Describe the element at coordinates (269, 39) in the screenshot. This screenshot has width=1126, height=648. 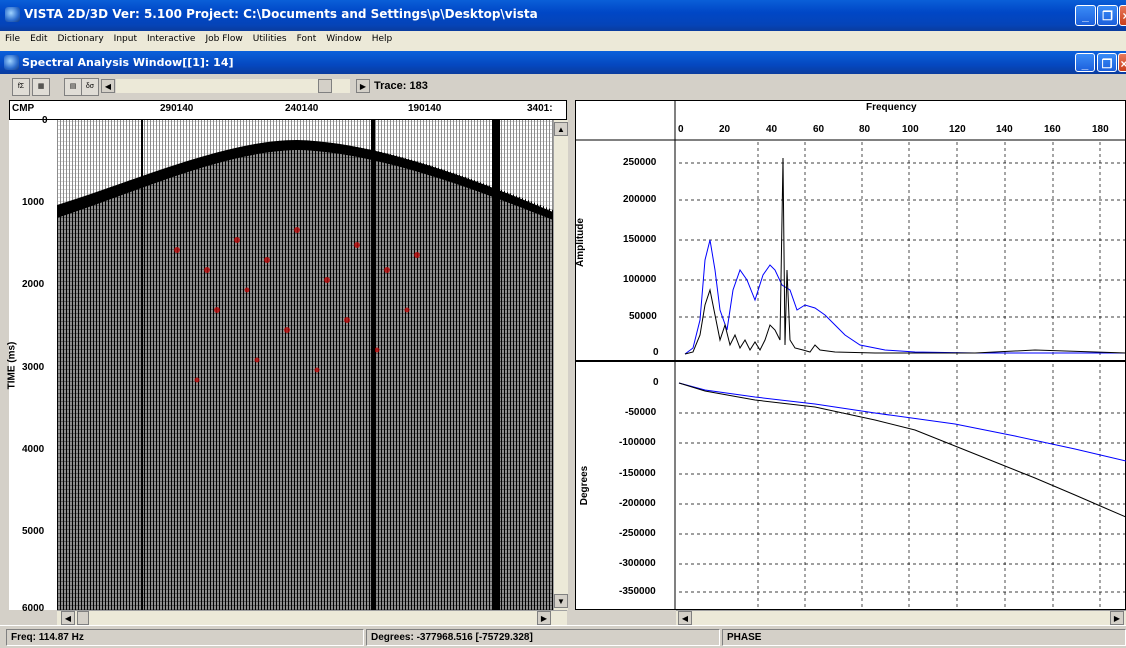
I see `menu-utilities: Utilities` at that location.